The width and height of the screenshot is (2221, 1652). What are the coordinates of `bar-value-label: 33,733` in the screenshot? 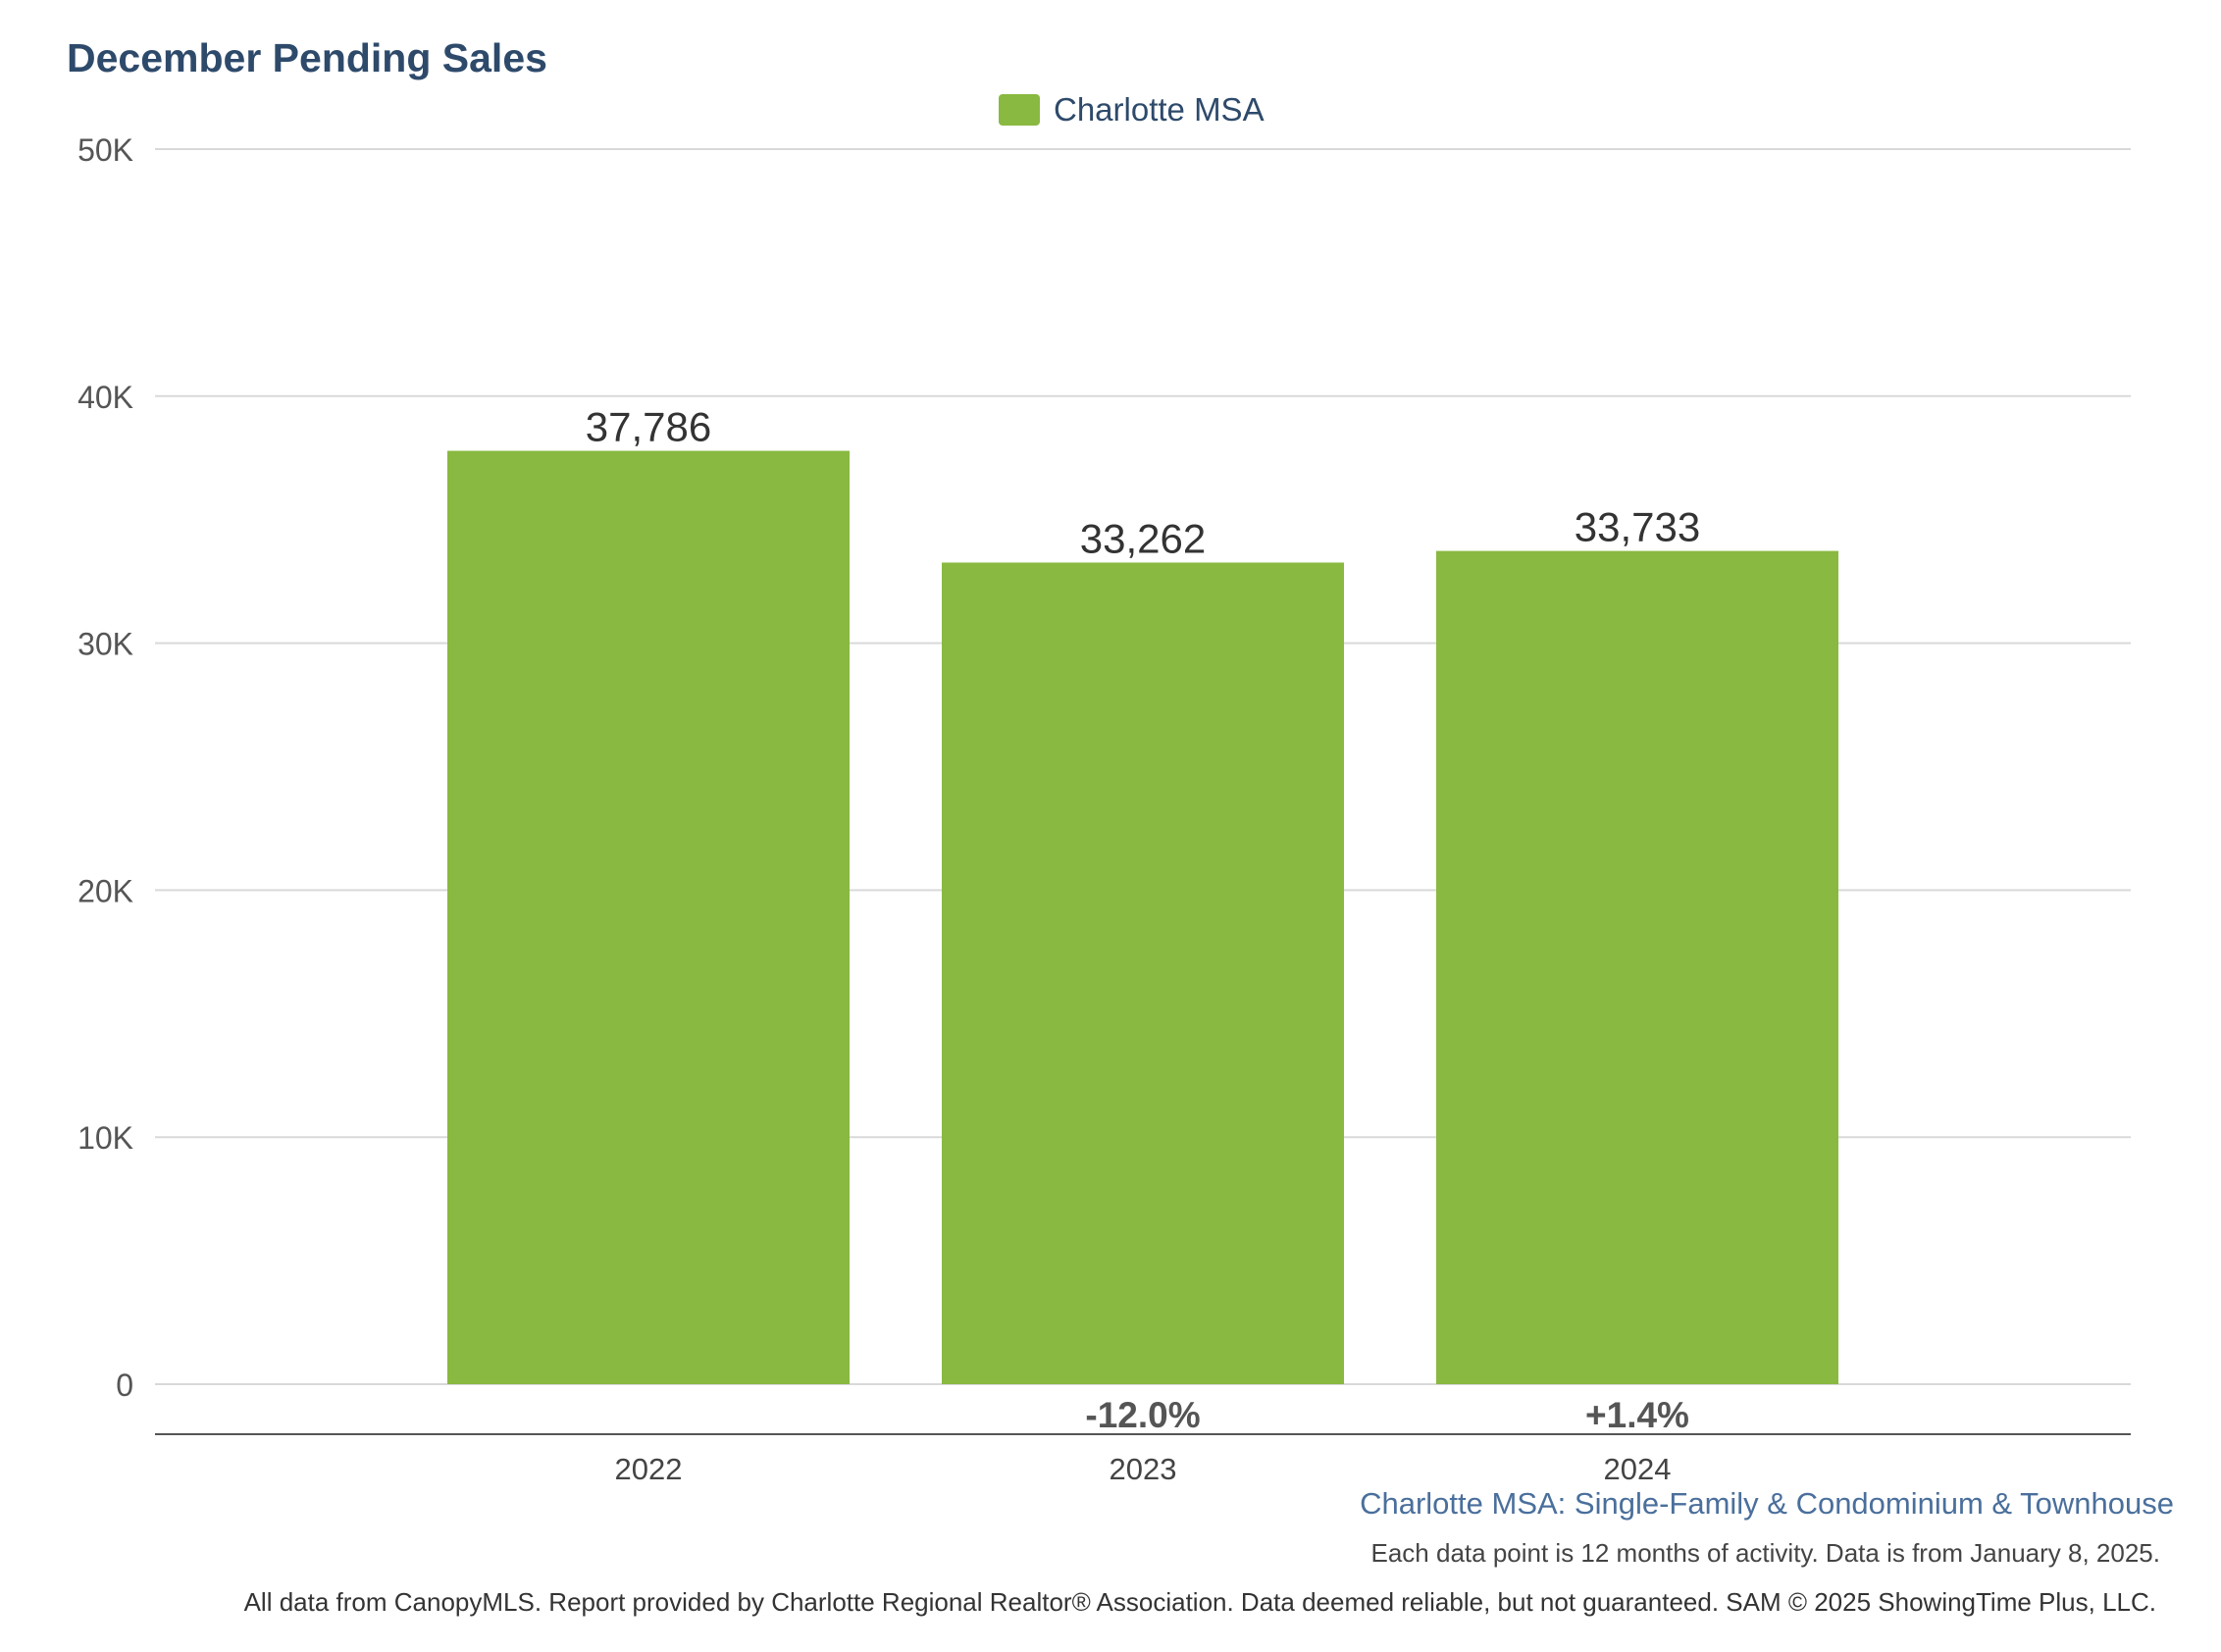 It's located at (1637, 527).